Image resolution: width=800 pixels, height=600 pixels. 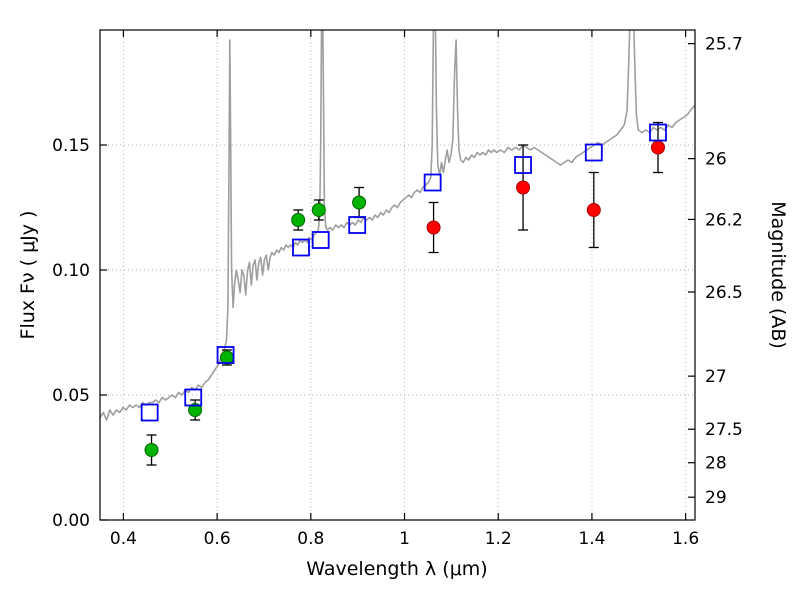 What do you see at coordinates (724, 293) in the screenshot?
I see `y-tick-label-right: 26.5` at bounding box center [724, 293].